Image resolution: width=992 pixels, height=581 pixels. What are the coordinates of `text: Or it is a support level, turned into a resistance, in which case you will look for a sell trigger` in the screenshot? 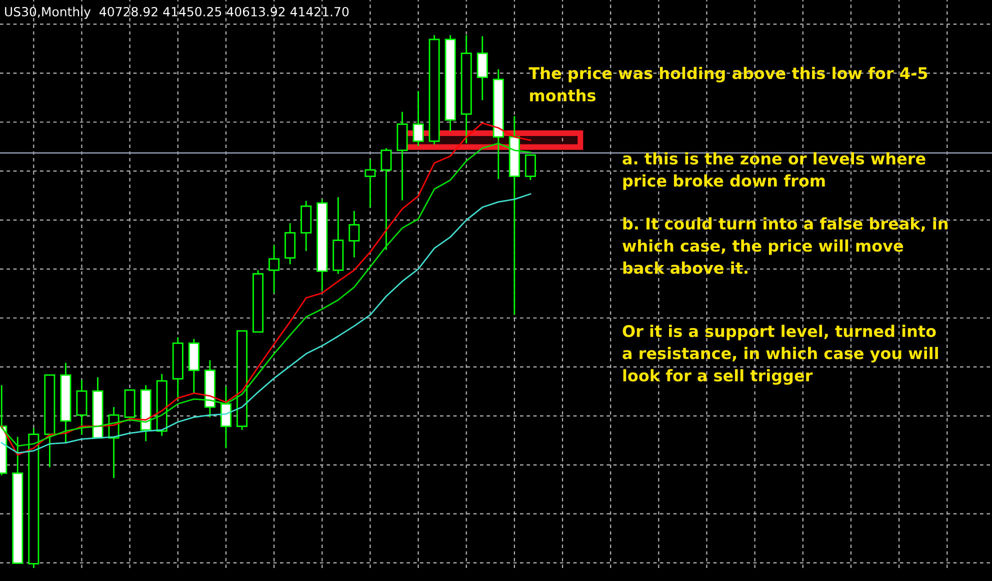 It's located at (780, 354).